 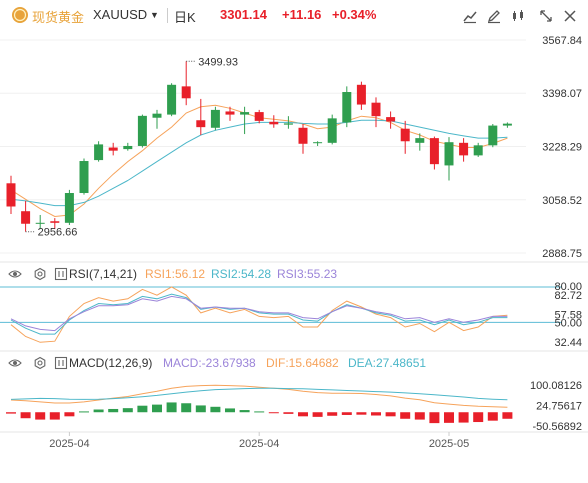 I want to click on dea-legend: DEA:27.48651, so click(x=387, y=363).